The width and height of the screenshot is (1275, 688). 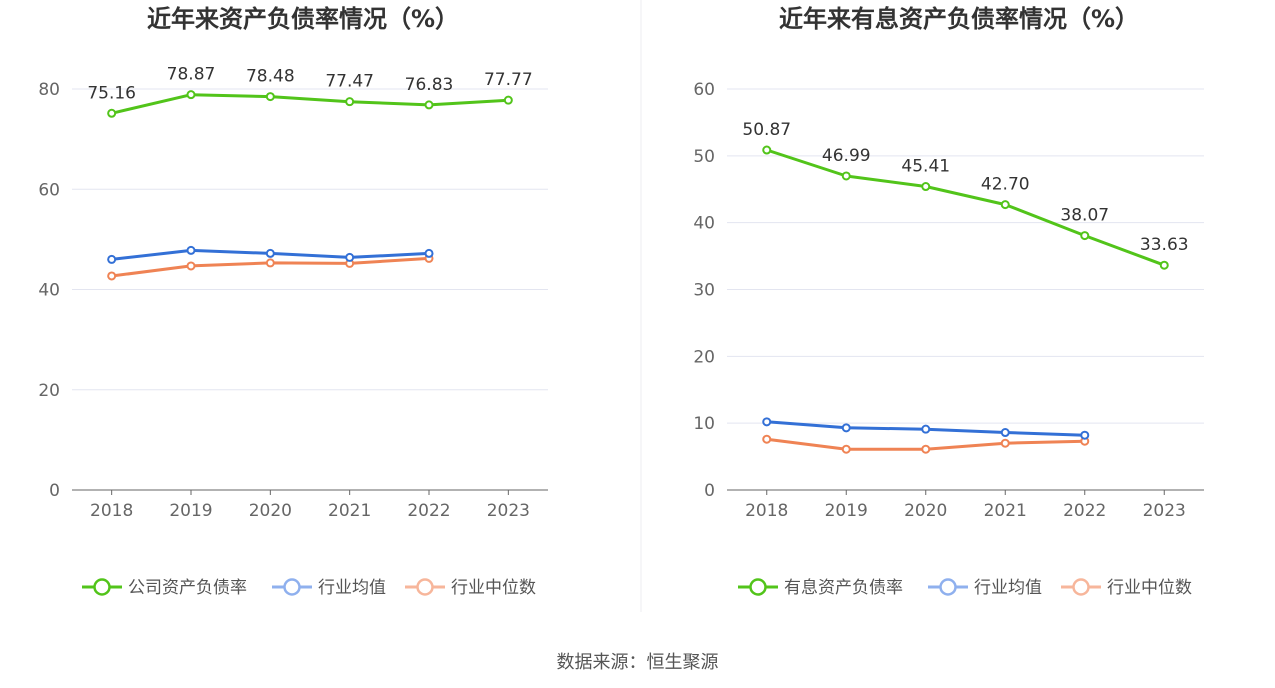 What do you see at coordinates (846, 156) in the screenshot?
I see `data-label: 46.99` at bounding box center [846, 156].